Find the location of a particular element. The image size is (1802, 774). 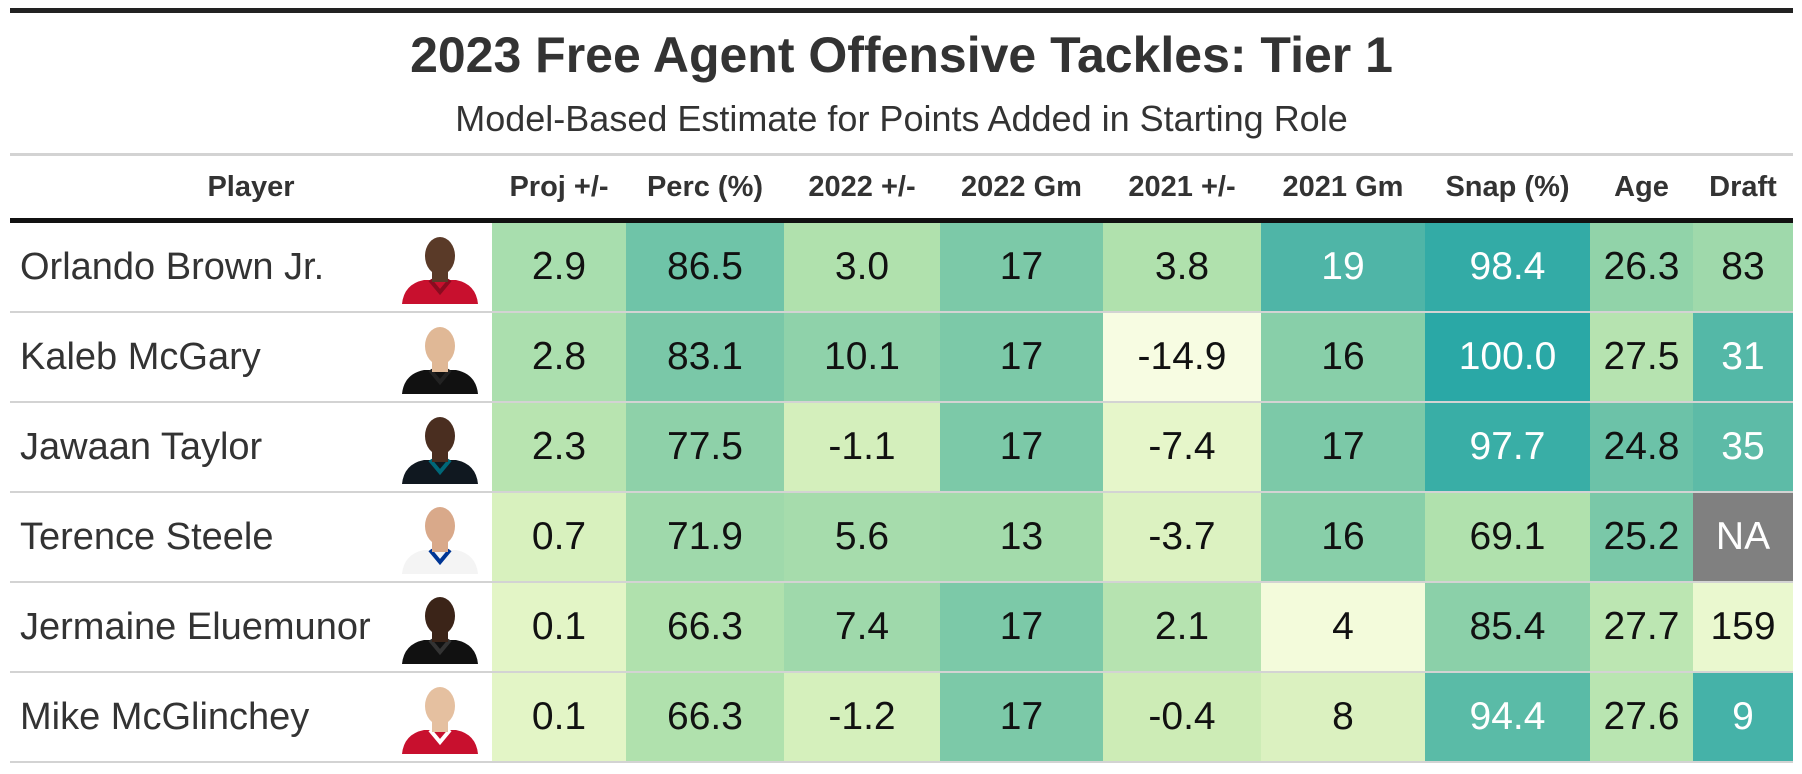

player-name: Jermaine Eluemunor is located at coordinates (195, 627).